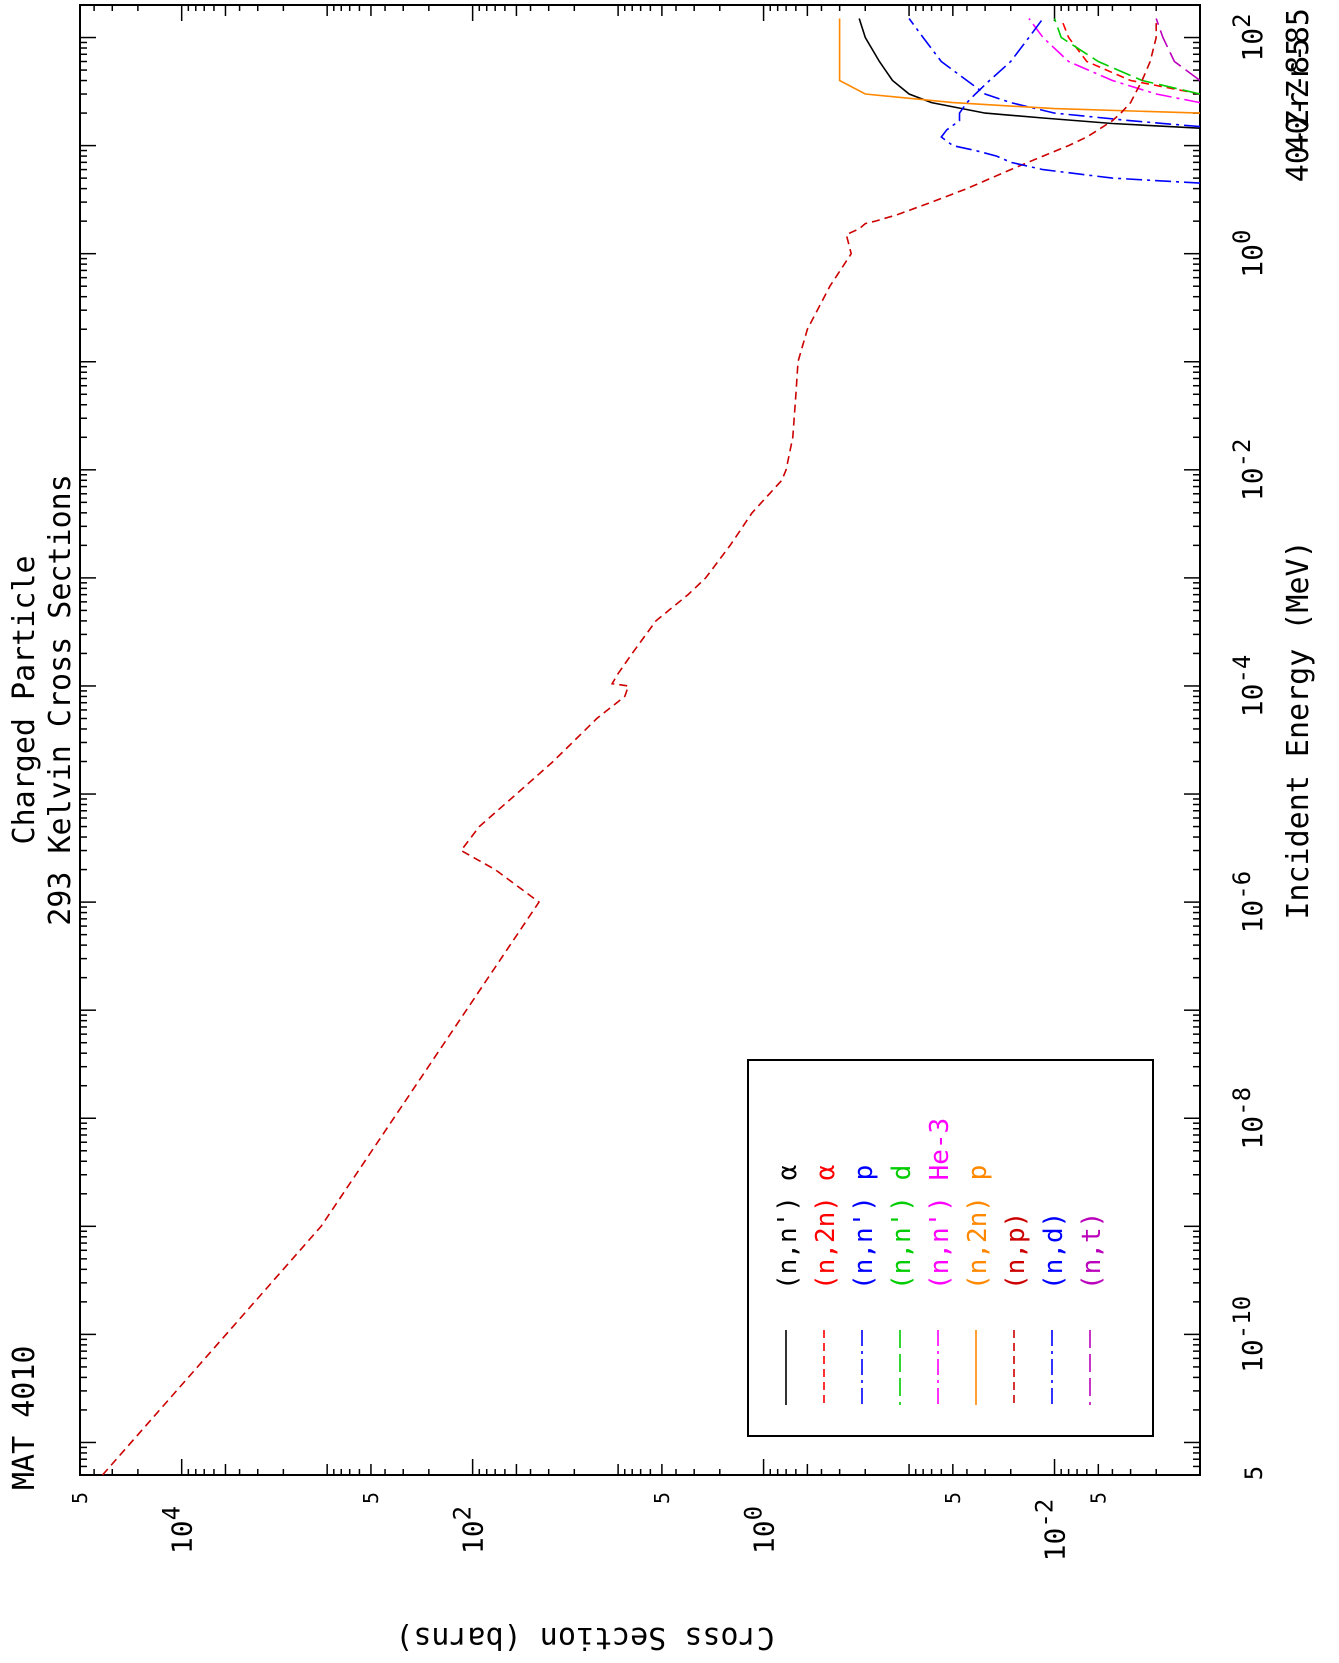 The width and height of the screenshot is (1339, 1663). What do you see at coordinates (826, 1227) in the screenshot?
I see `legend-label: (n,2n) α` at bounding box center [826, 1227].